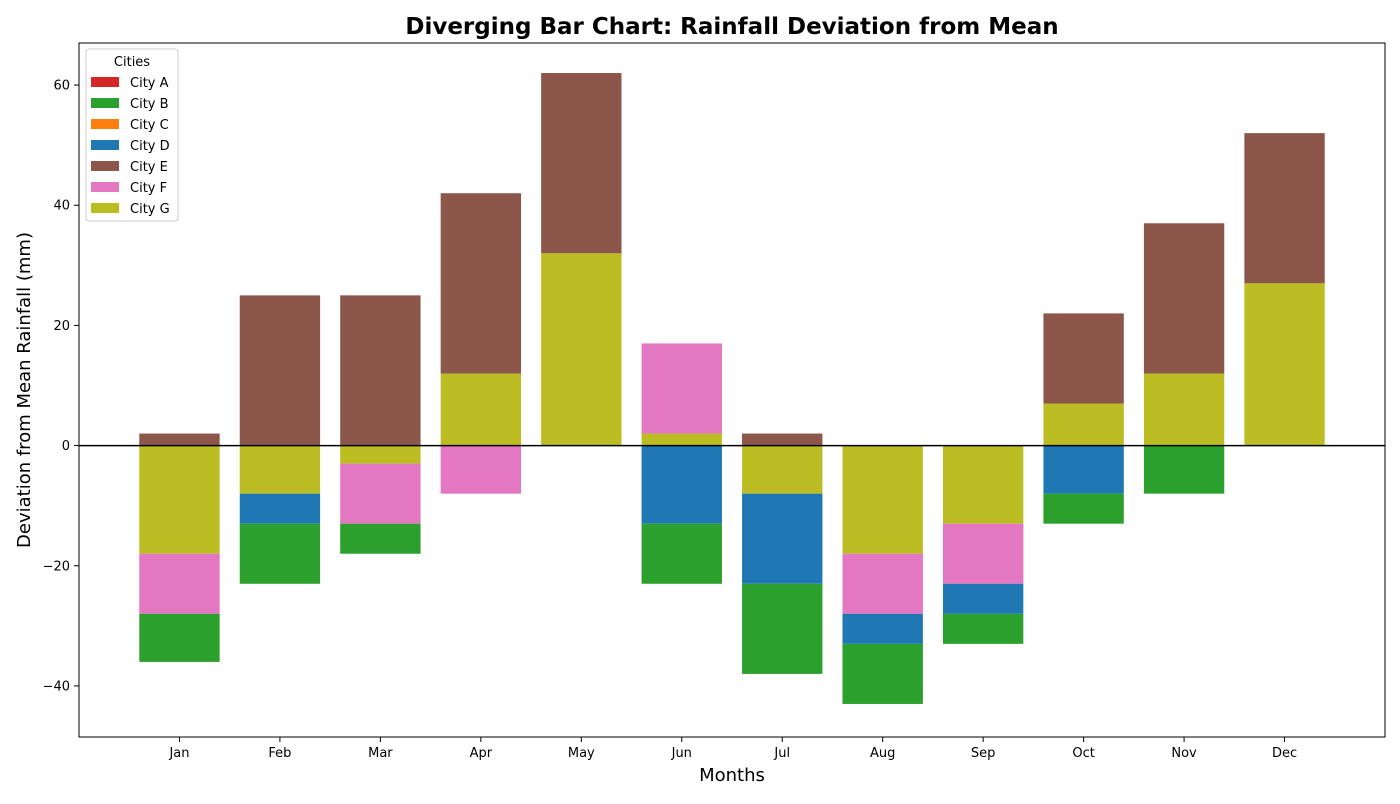 Image resolution: width=1400 pixels, height=804 pixels. Describe the element at coordinates (1083, 469) in the screenshot. I see `bar-oct-city-d` at that location.